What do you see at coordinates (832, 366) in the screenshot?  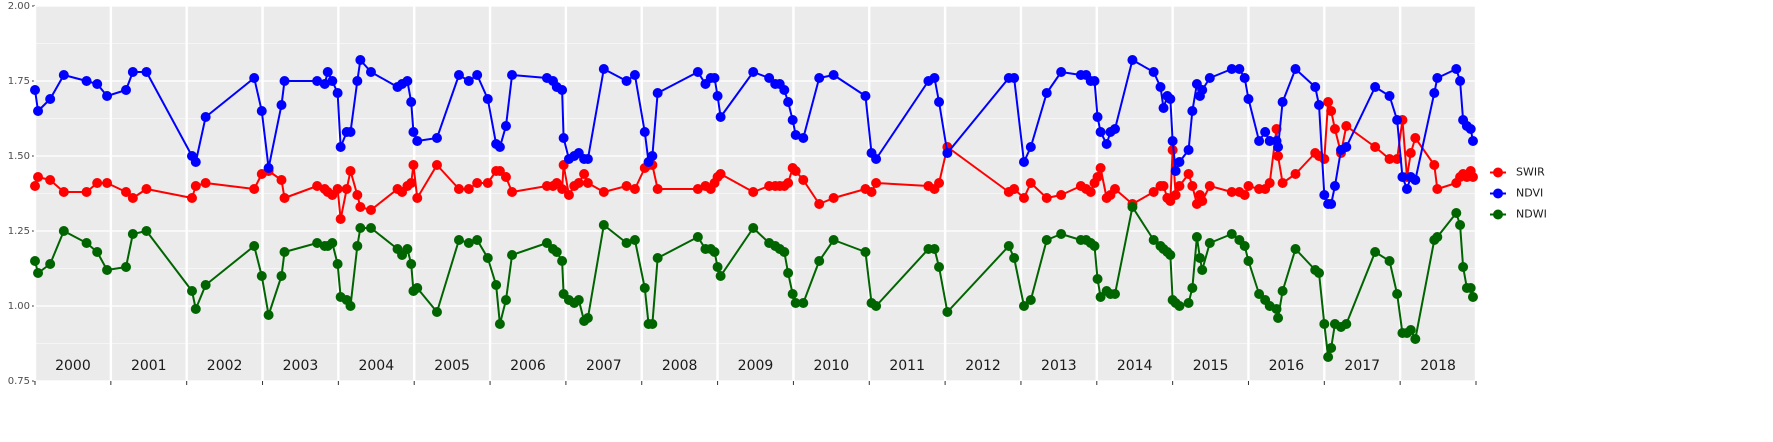 I see `year-label: 2010` at bounding box center [832, 366].